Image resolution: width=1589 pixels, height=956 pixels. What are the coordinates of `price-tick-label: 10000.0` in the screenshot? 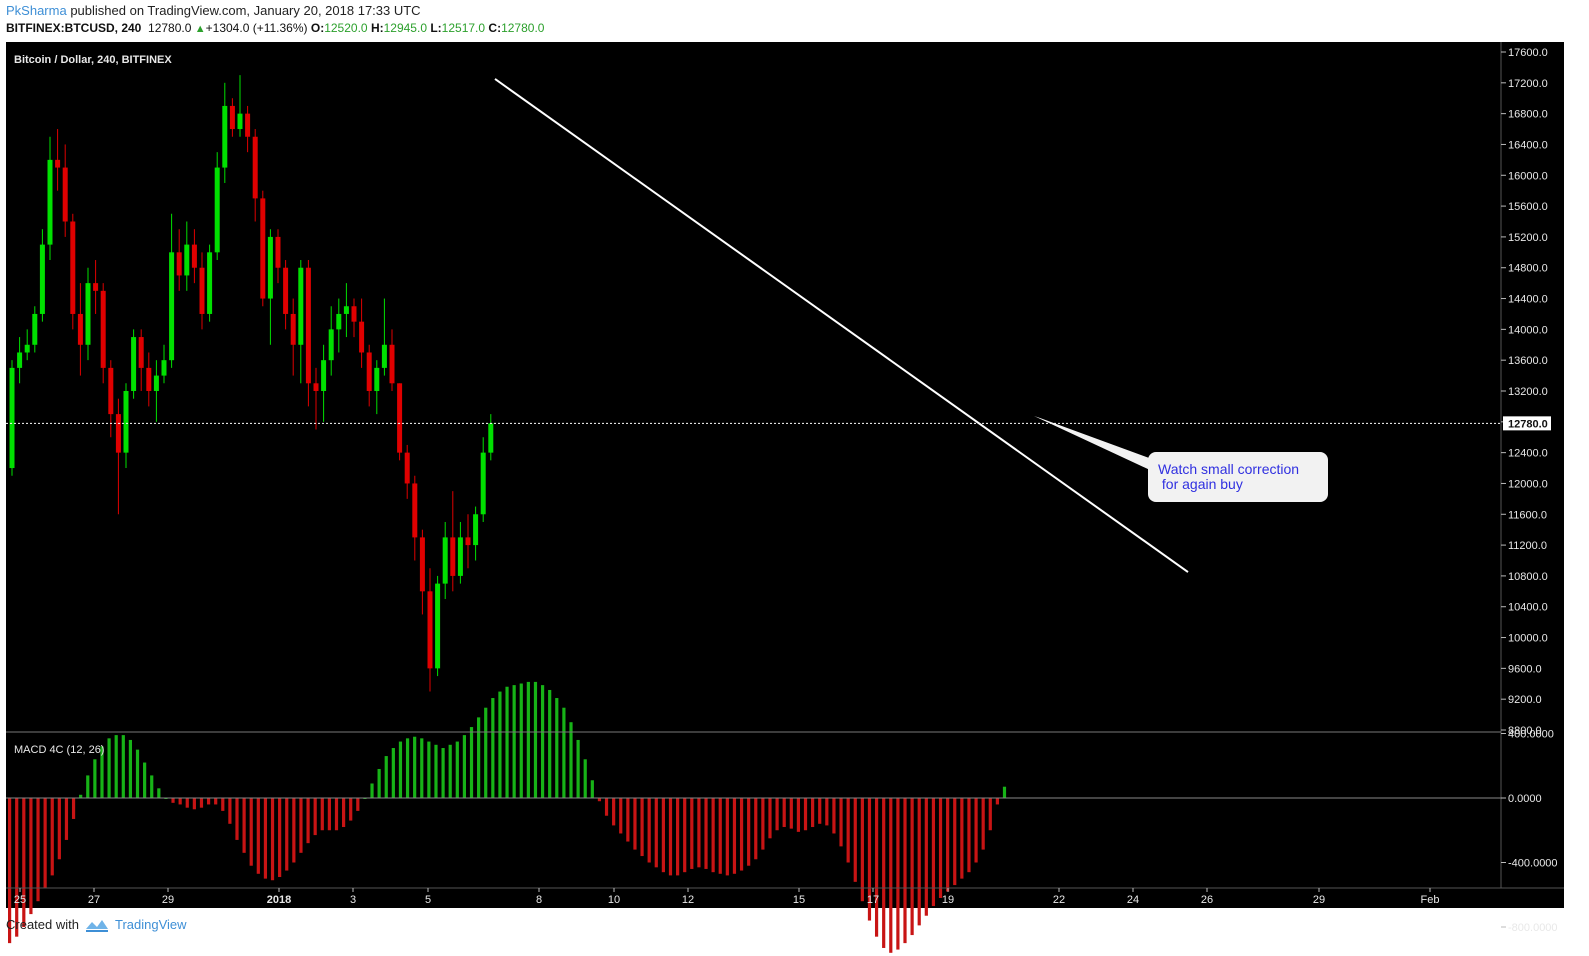 It's located at (1528, 639).